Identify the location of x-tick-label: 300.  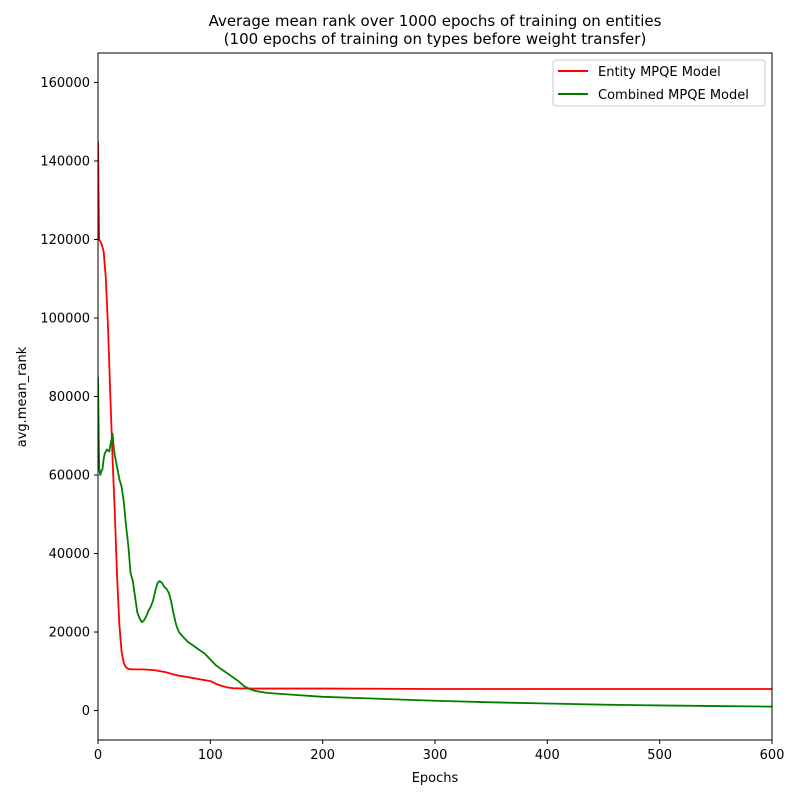
(435, 755).